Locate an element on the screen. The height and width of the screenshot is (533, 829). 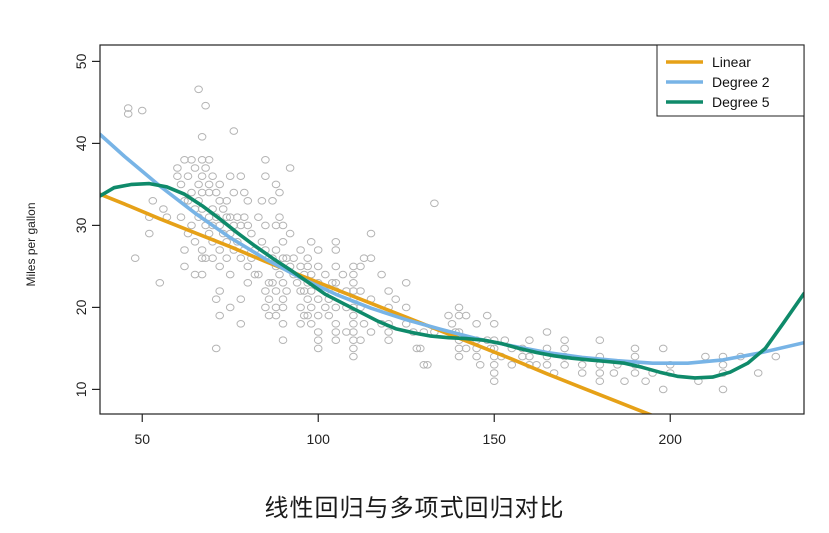
y-tick-label: 10 is located at coordinates (81, 389).